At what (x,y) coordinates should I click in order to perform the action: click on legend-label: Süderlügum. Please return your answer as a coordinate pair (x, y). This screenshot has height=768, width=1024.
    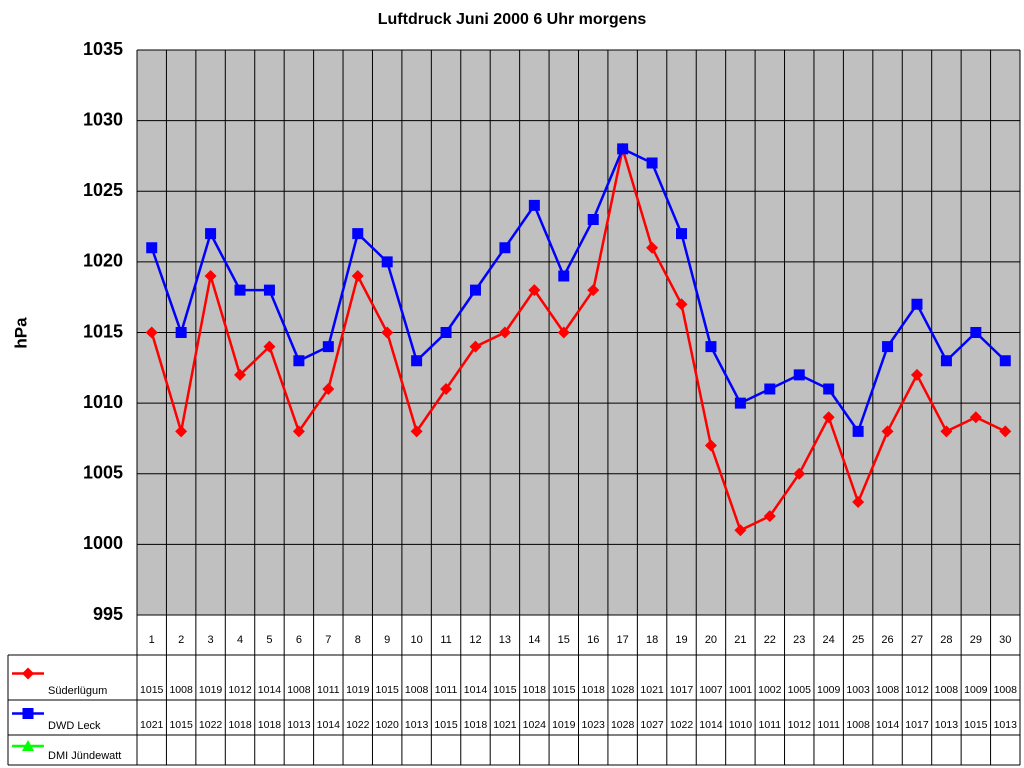
    Looking at the image, I should click on (77, 691).